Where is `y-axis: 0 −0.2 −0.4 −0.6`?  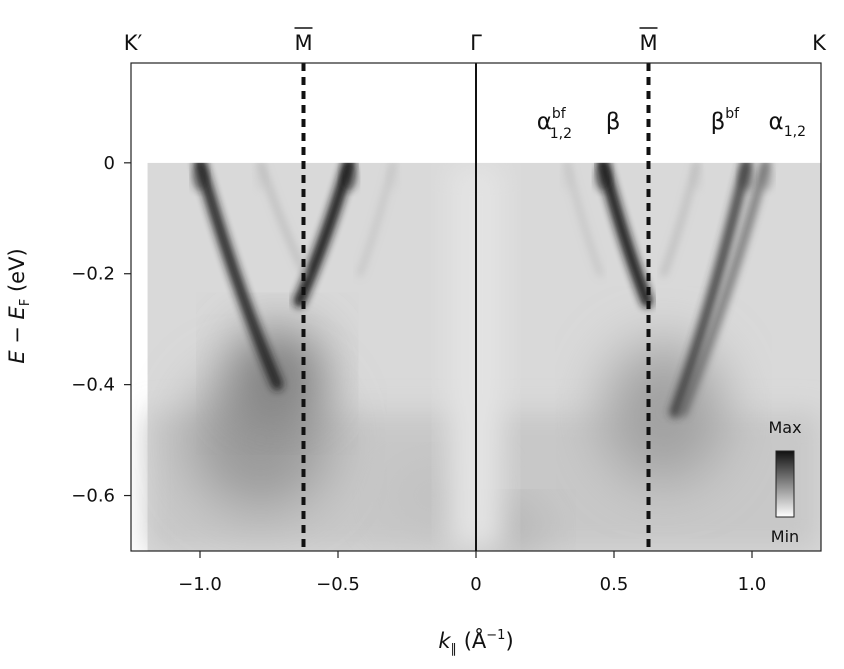
y-axis: 0 −0.2 −0.4 −0.6 is located at coordinates (101, 330).